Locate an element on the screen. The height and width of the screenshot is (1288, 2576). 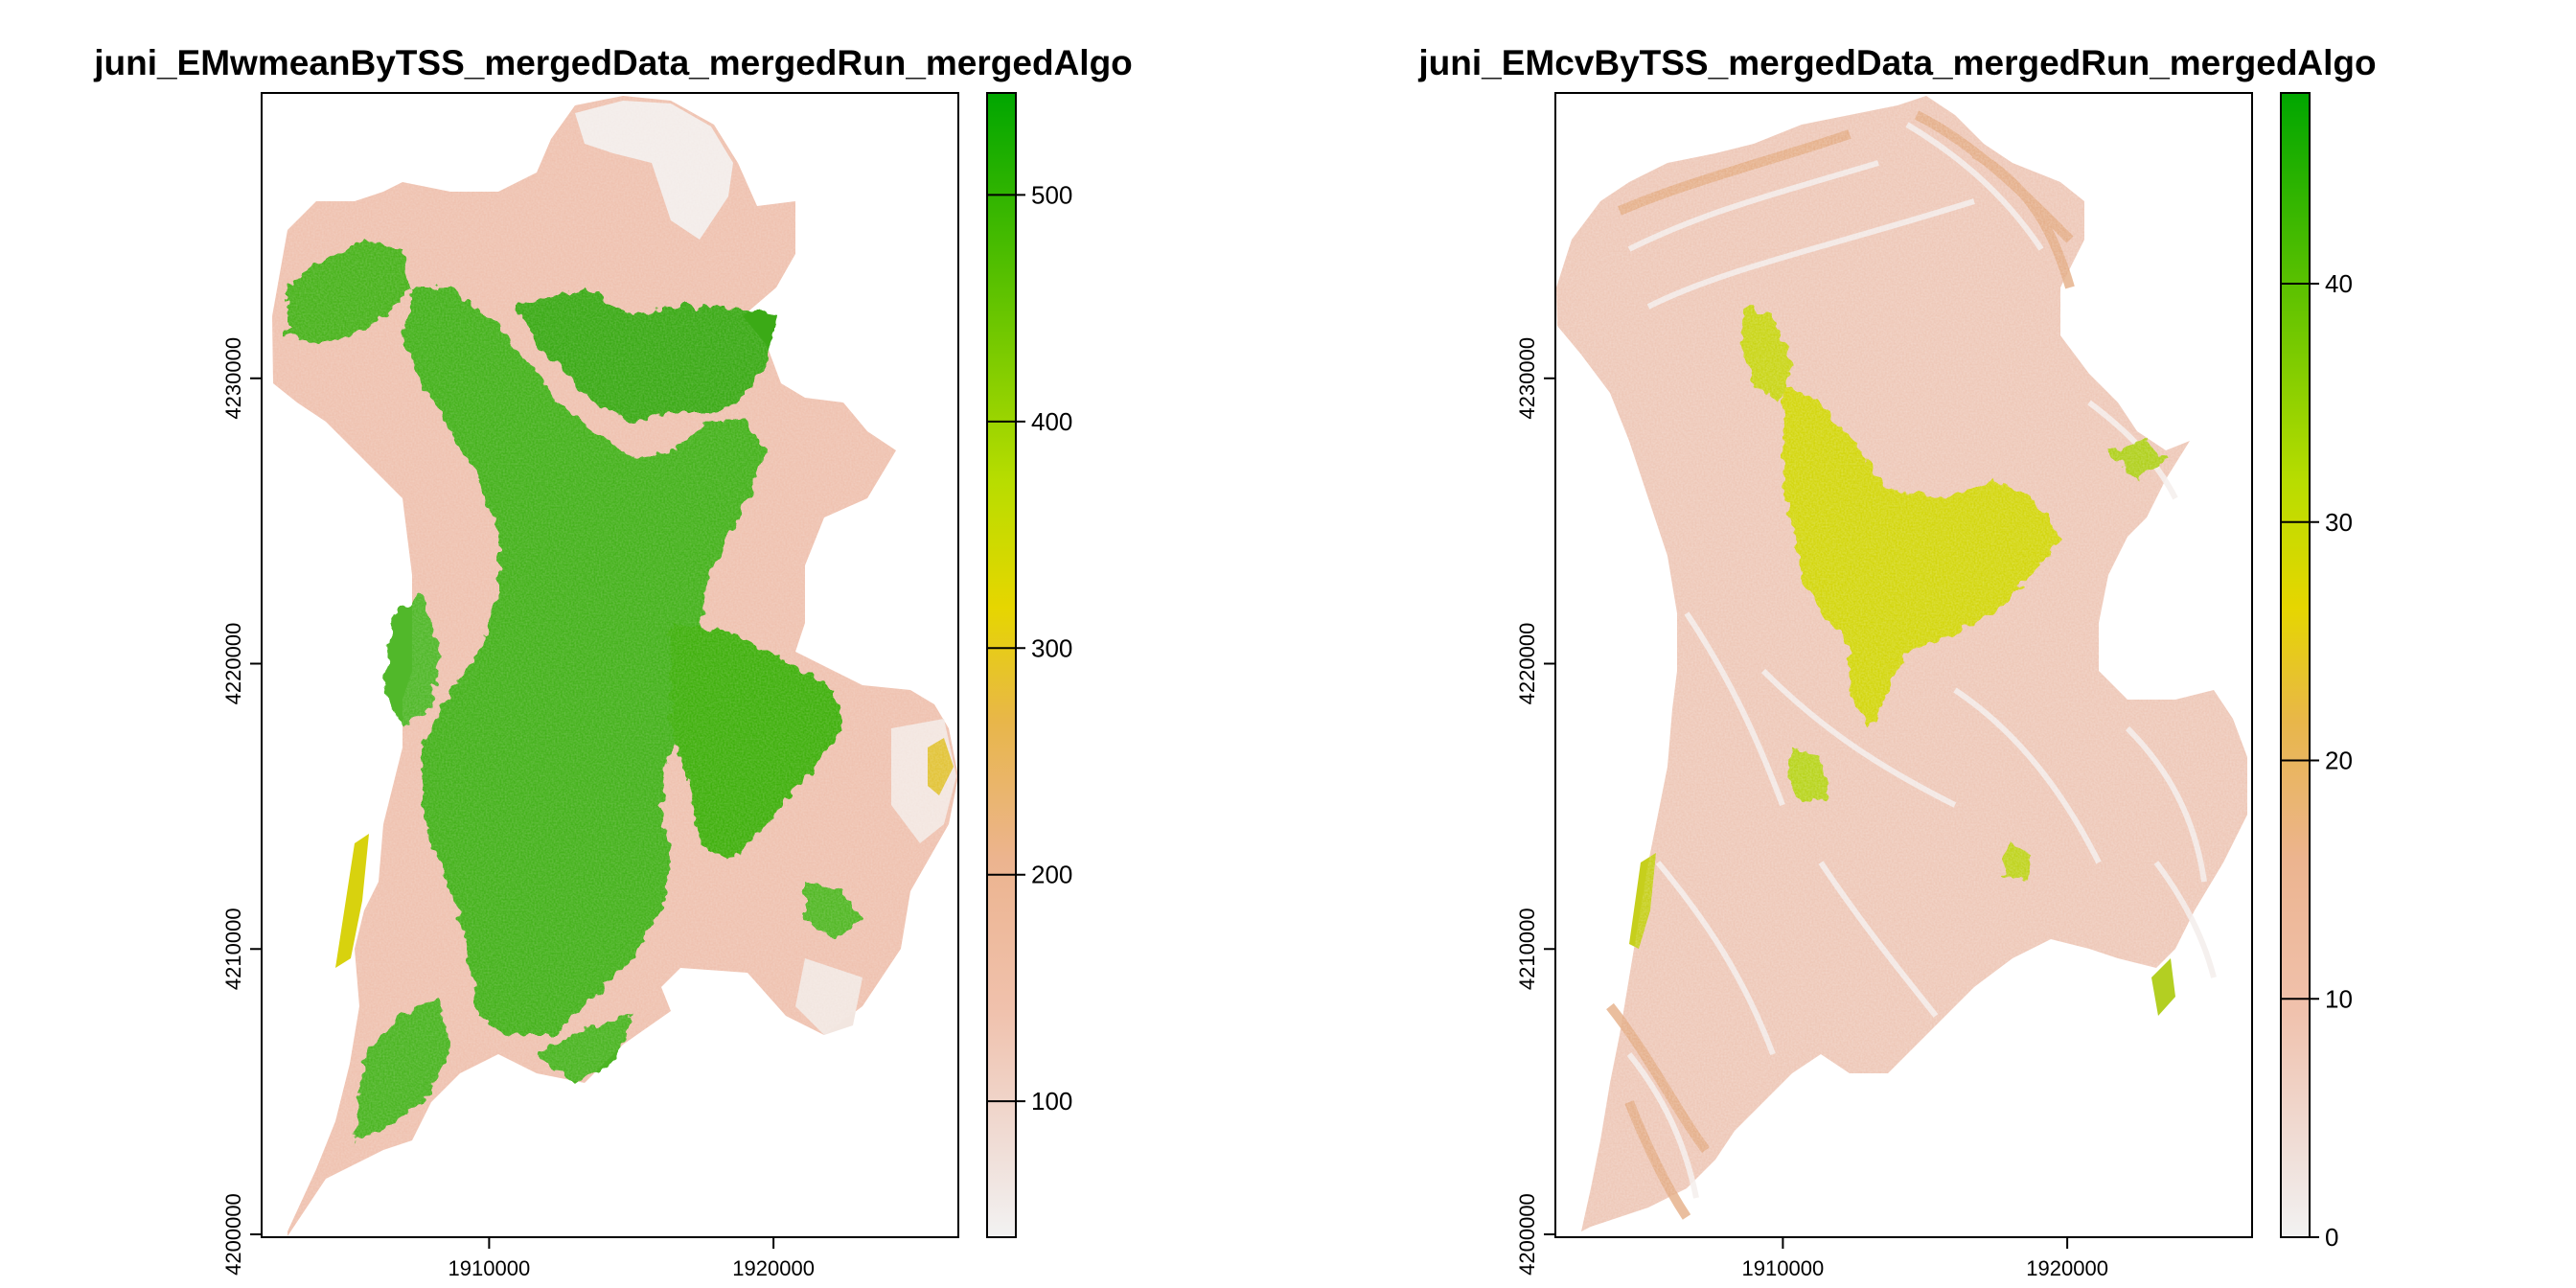
colorbar-tick-label: 0 is located at coordinates (2331, 1237).